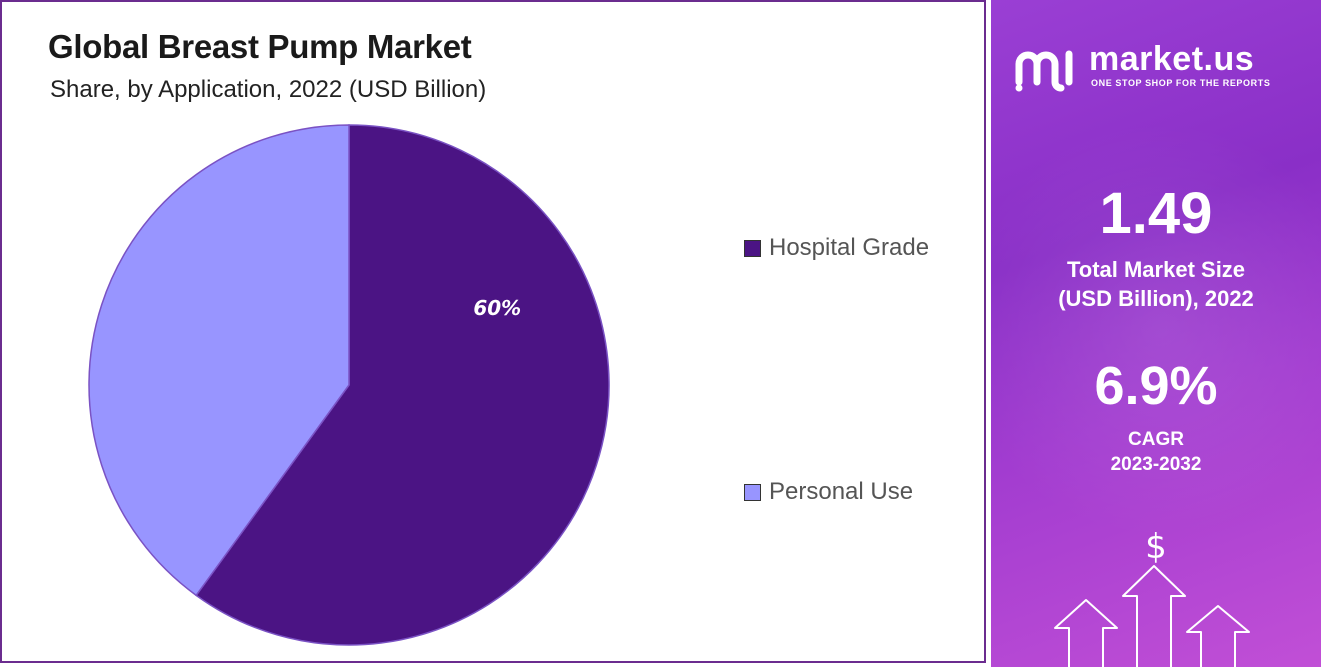 This screenshot has height=667, width=1321. I want to click on pie-label-hospital-grade: 60%, so click(497, 308).